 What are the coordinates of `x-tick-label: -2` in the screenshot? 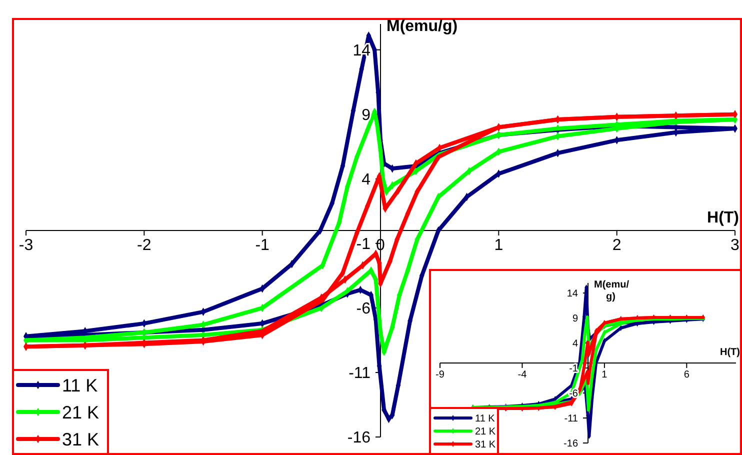 It's located at (144, 245).